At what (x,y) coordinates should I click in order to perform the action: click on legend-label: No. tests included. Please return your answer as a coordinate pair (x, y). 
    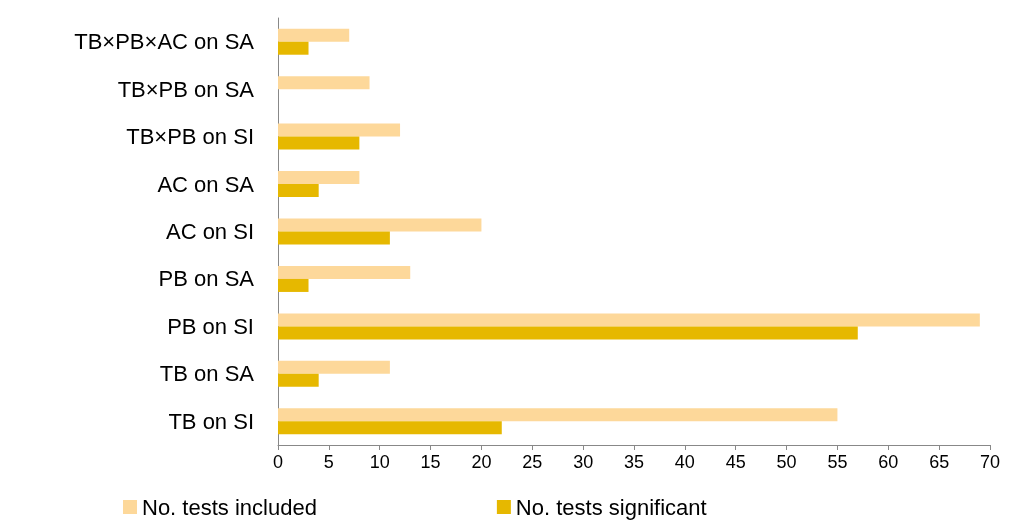
    Looking at the image, I should click on (229, 507).